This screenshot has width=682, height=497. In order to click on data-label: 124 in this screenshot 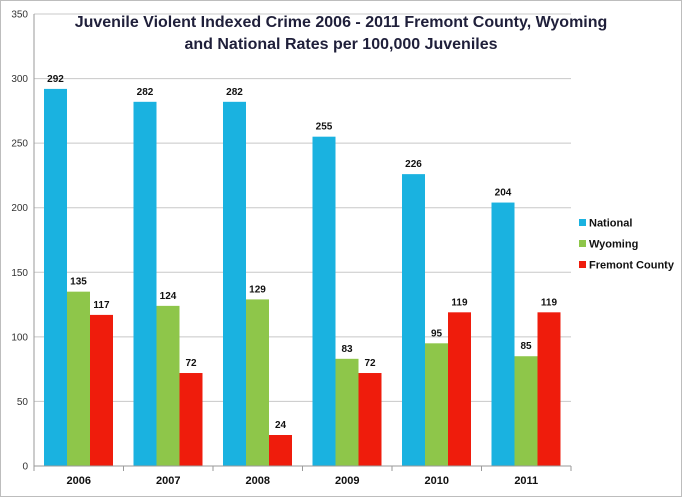, I will do `click(168, 296)`.